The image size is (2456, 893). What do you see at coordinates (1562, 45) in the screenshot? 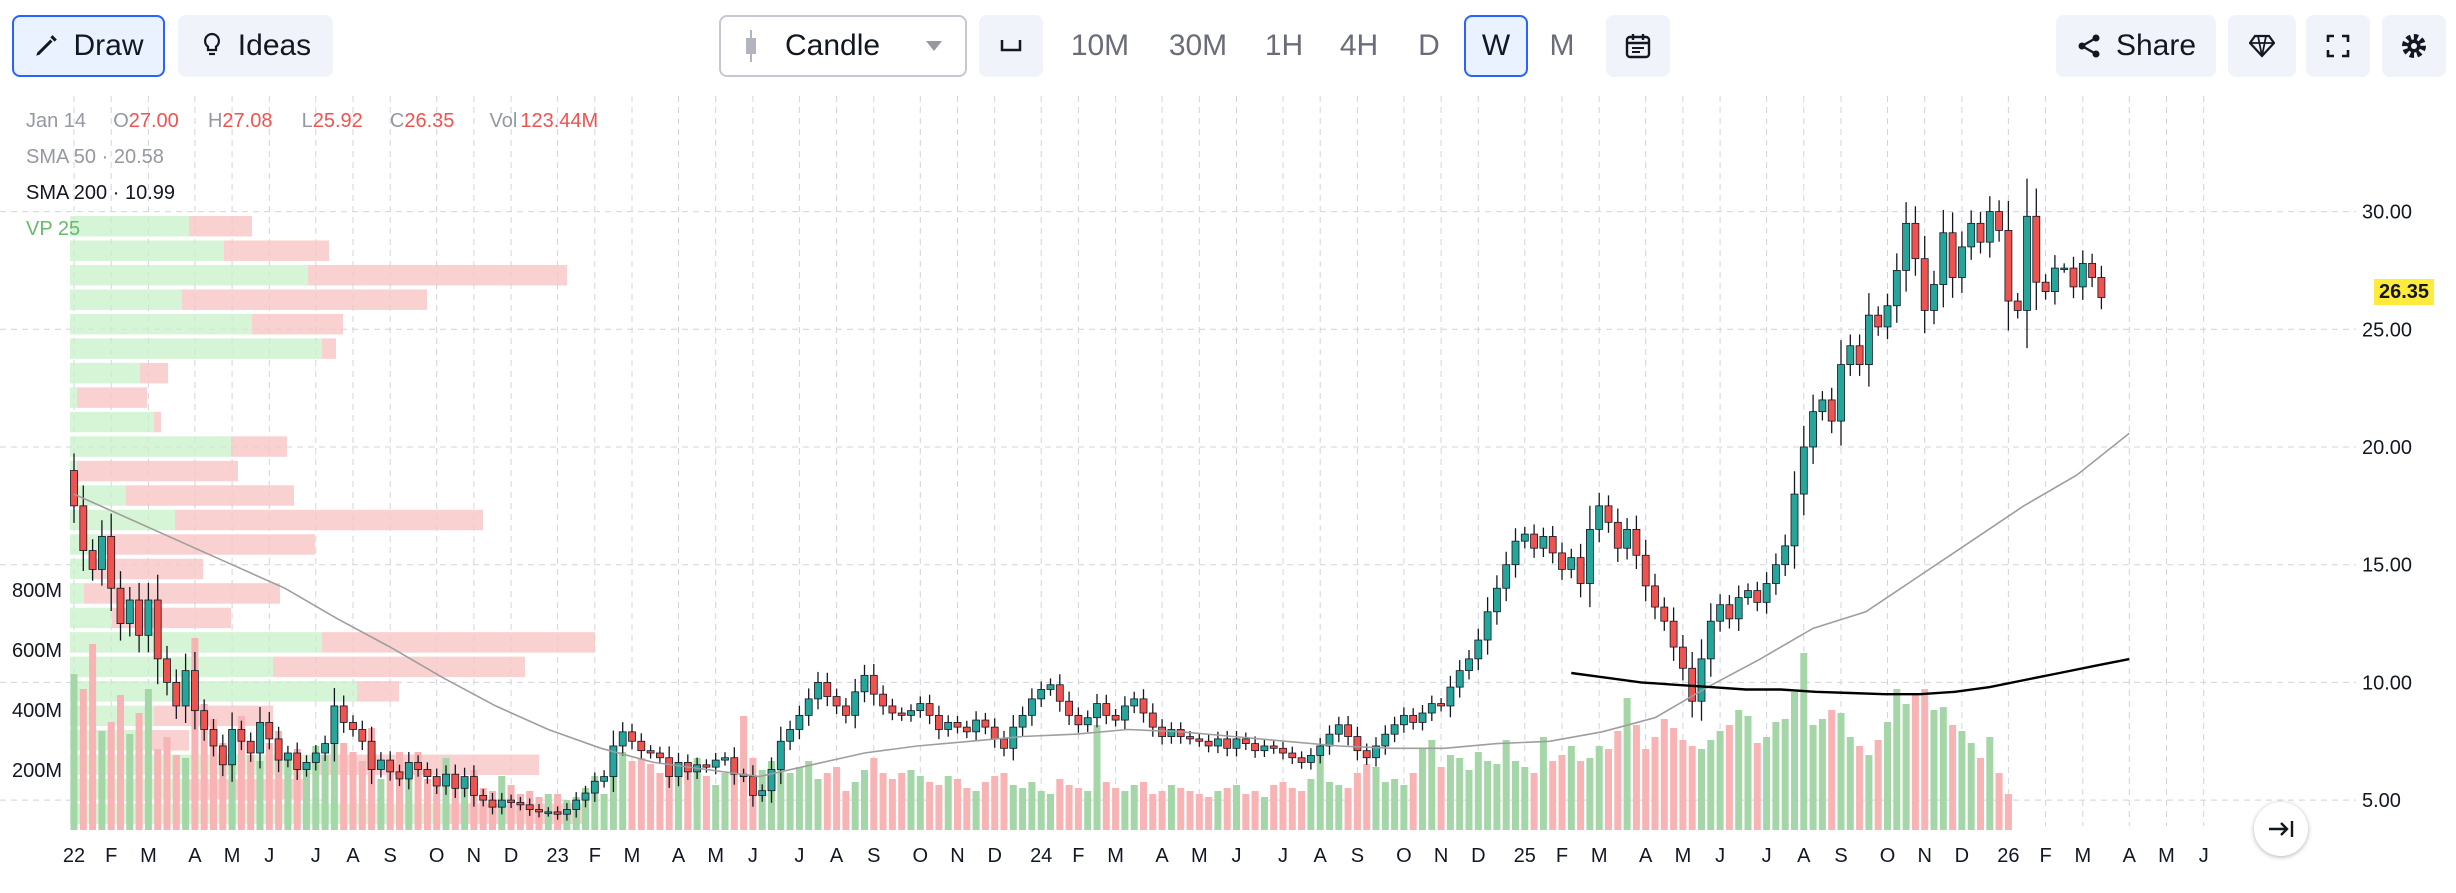
I see `timeframe-m: M` at bounding box center [1562, 45].